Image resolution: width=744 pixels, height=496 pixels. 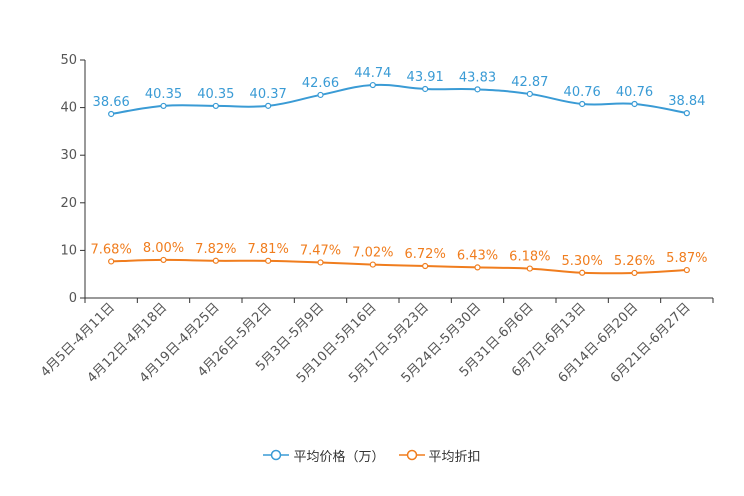 I want to click on data-label: 42.87, so click(x=529, y=82).